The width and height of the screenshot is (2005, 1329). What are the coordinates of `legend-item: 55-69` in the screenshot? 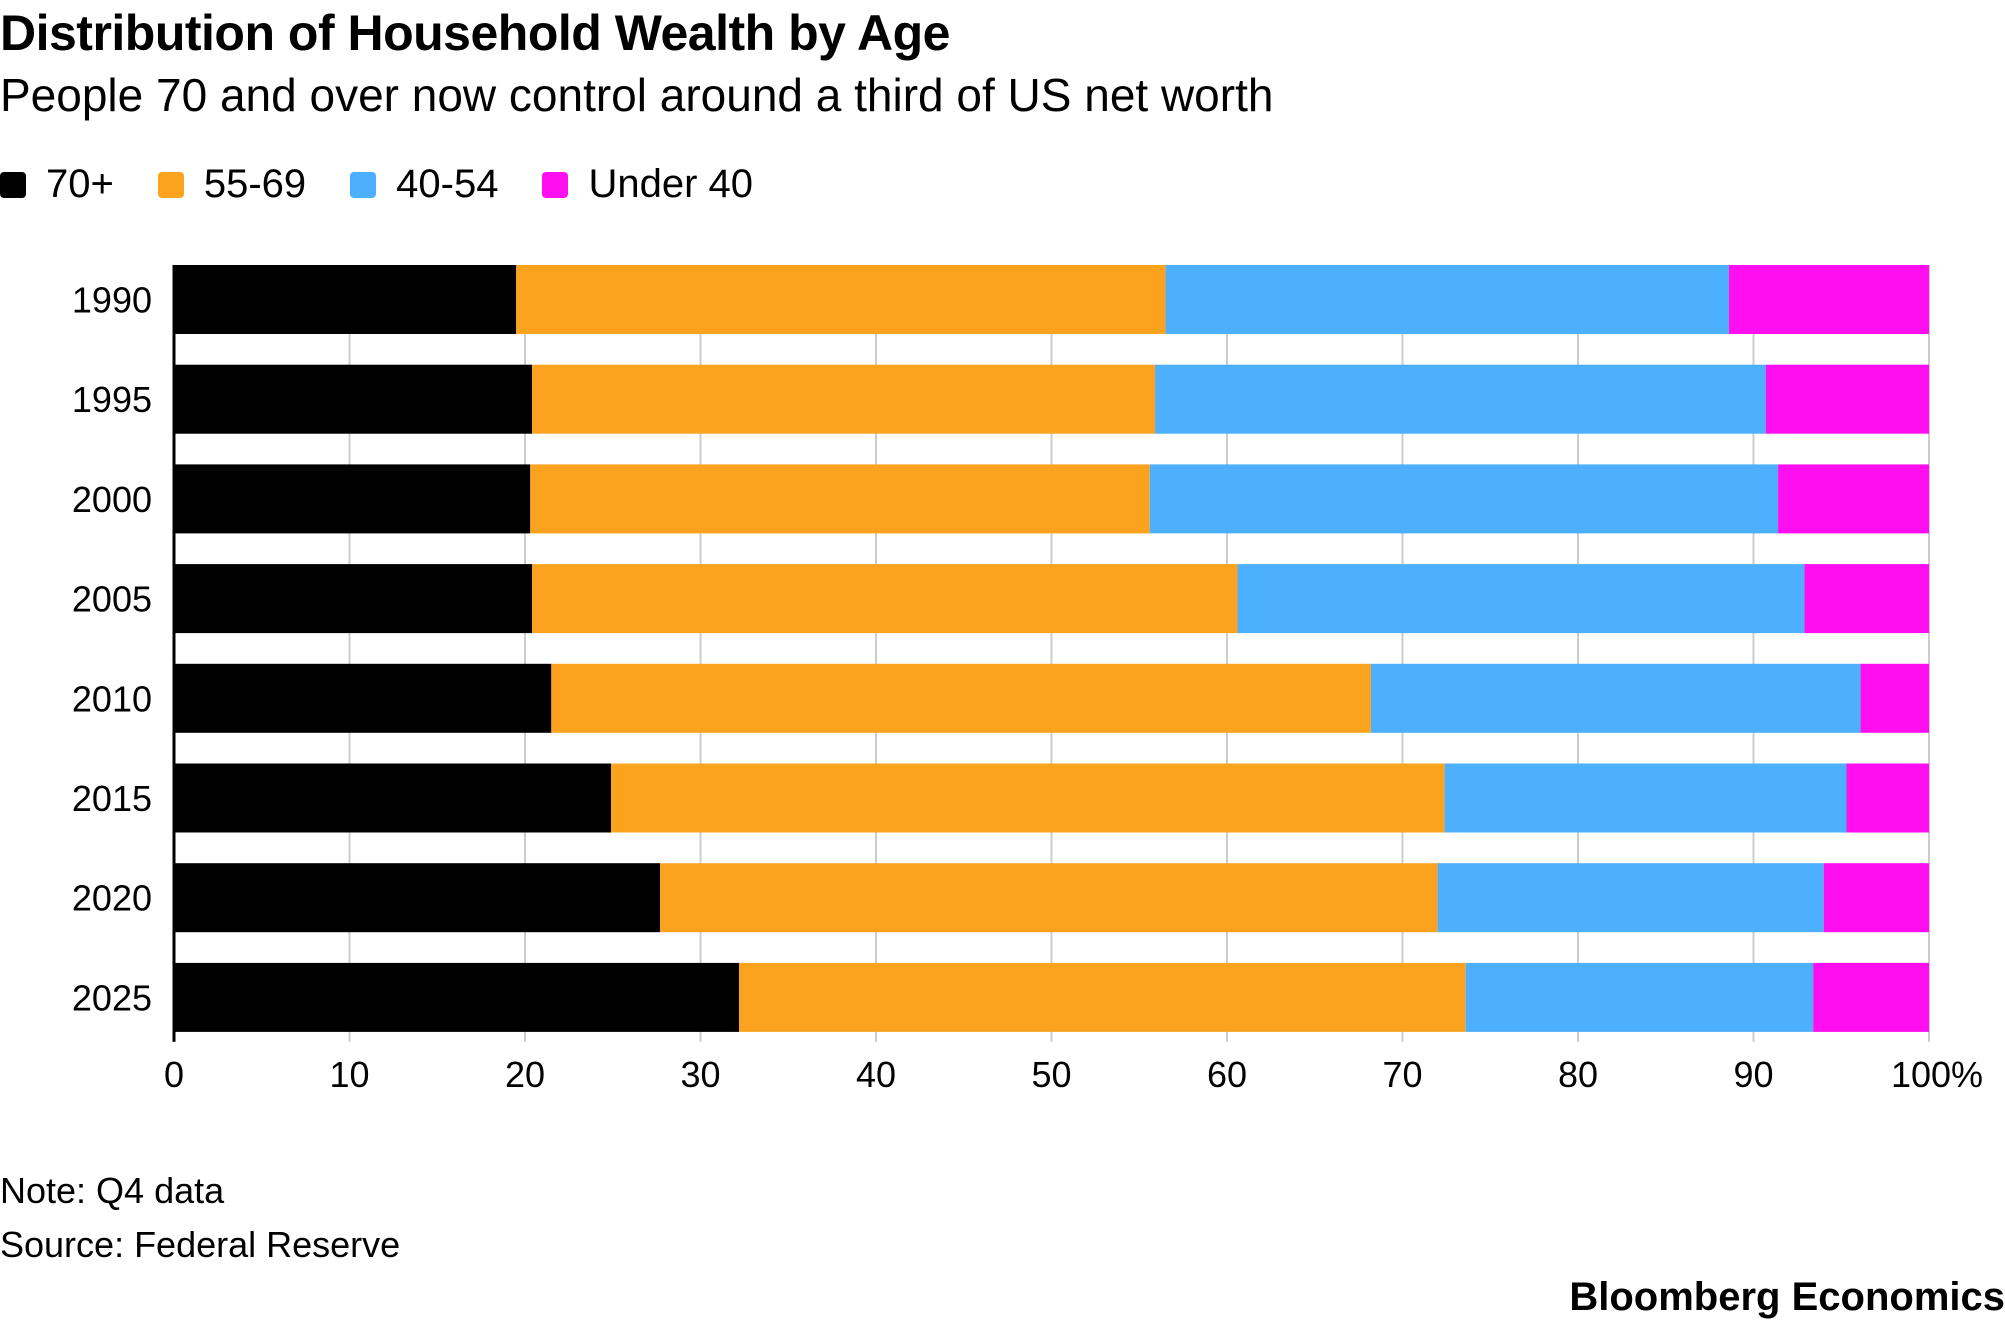 It's located at (232, 184).